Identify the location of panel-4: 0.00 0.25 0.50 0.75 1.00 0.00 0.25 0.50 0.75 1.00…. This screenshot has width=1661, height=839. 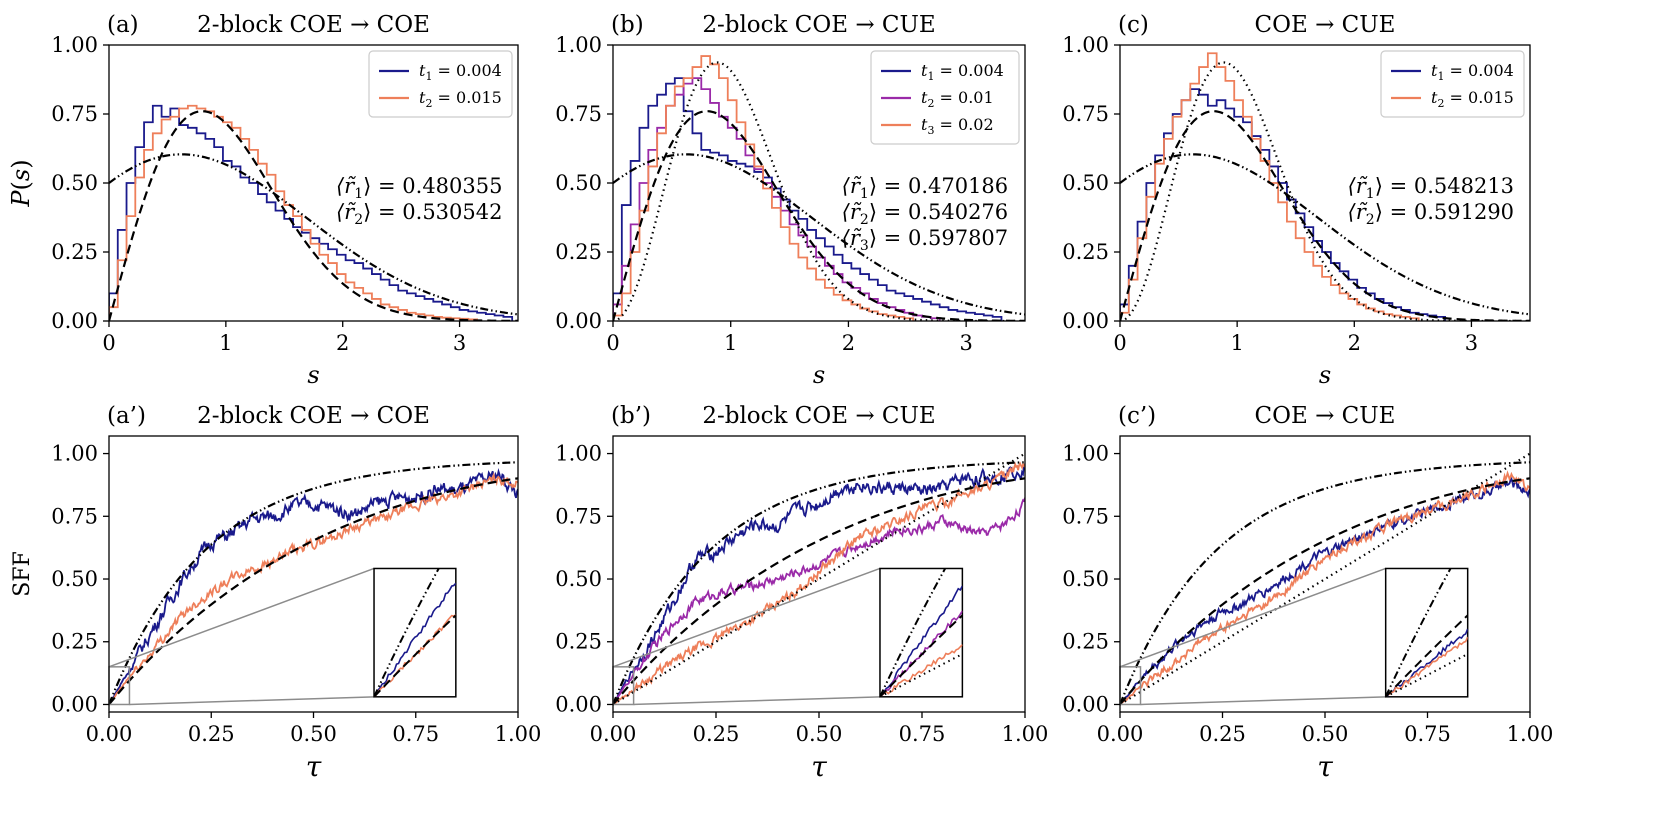
(275, 593).